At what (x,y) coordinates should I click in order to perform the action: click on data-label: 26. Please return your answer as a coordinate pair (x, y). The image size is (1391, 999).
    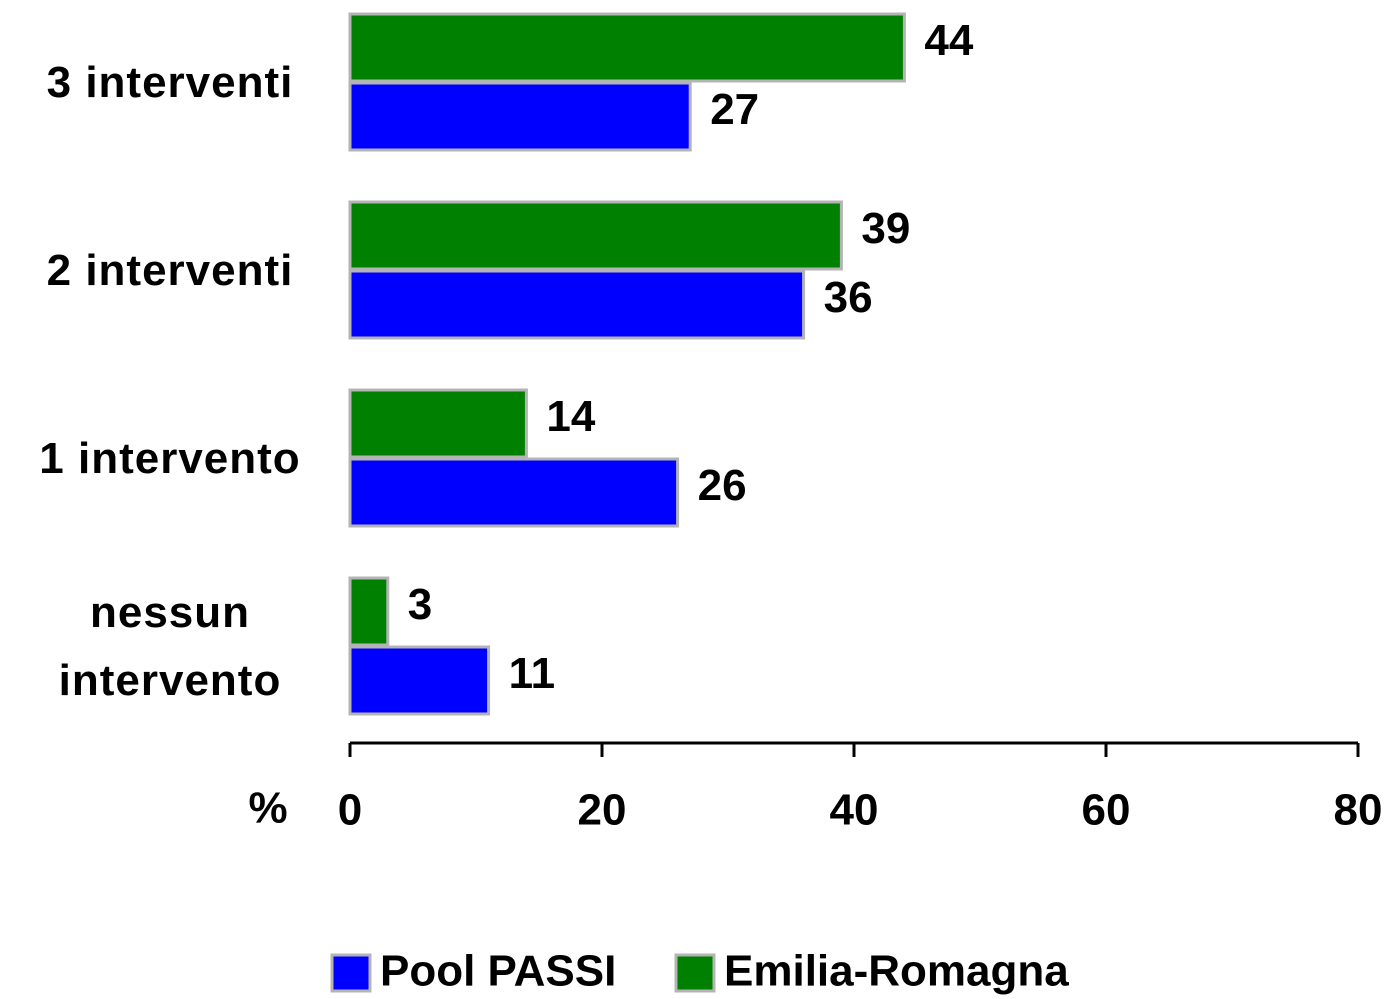
    Looking at the image, I should click on (722, 485).